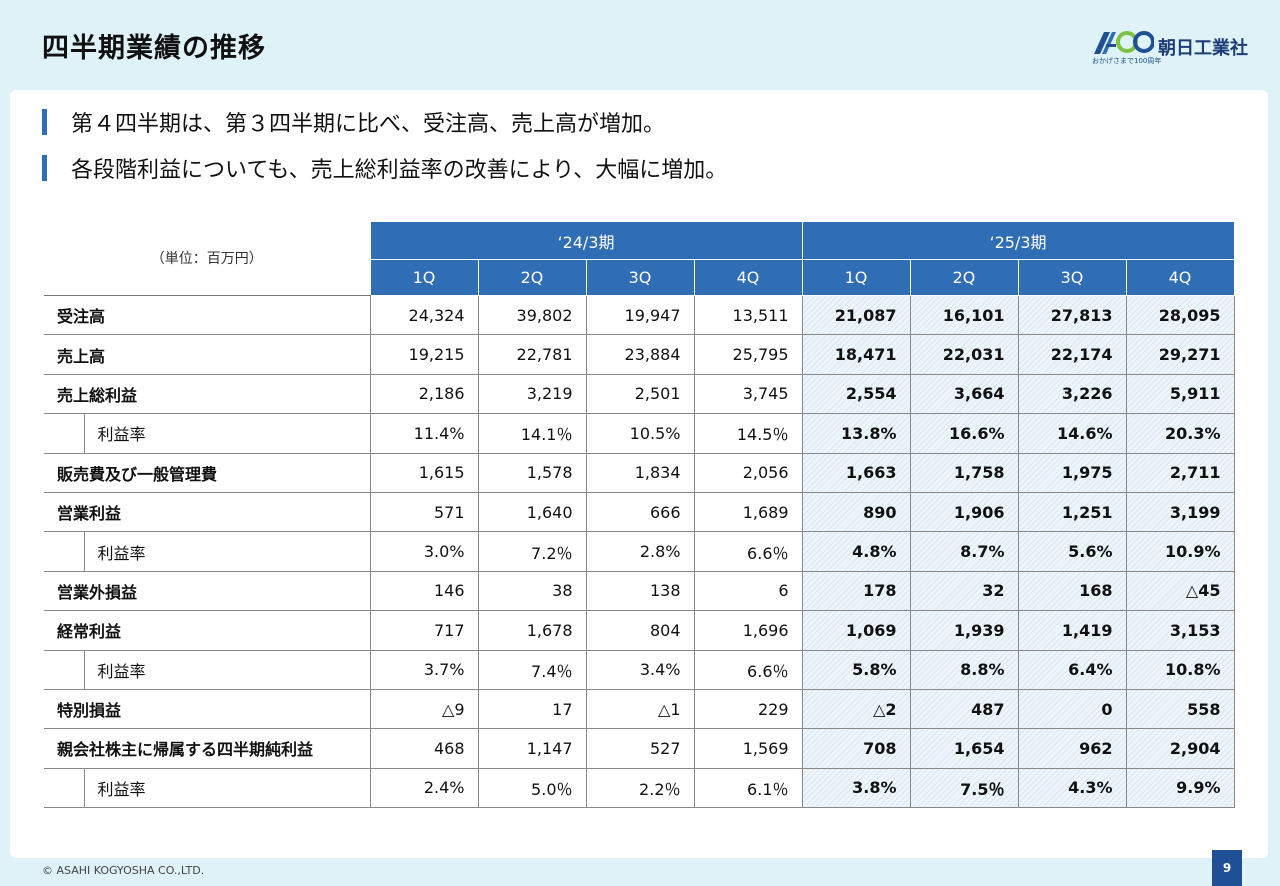  Describe the element at coordinates (1180, 512) in the screenshot. I see `table-cell: 3,199` at that location.